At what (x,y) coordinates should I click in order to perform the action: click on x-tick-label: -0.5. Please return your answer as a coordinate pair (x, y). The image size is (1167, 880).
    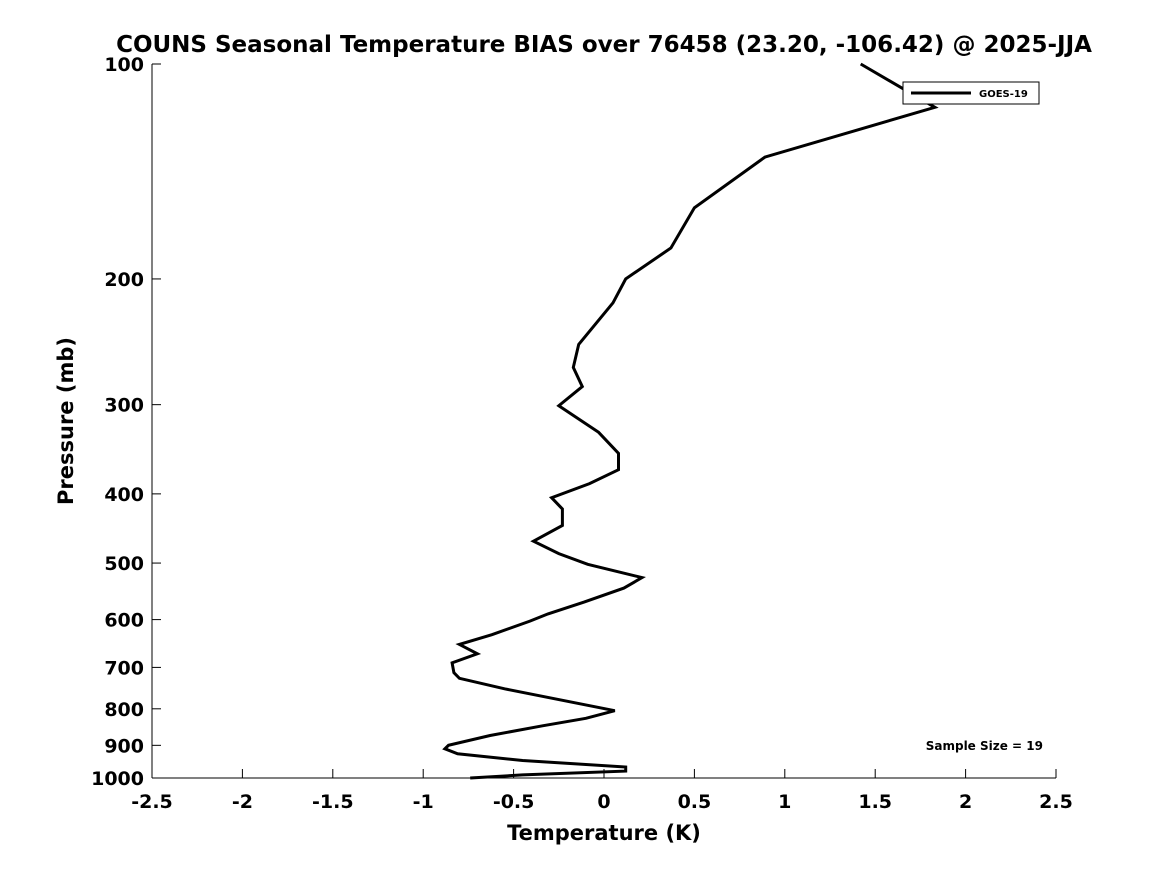
    Looking at the image, I should click on (514, 802).